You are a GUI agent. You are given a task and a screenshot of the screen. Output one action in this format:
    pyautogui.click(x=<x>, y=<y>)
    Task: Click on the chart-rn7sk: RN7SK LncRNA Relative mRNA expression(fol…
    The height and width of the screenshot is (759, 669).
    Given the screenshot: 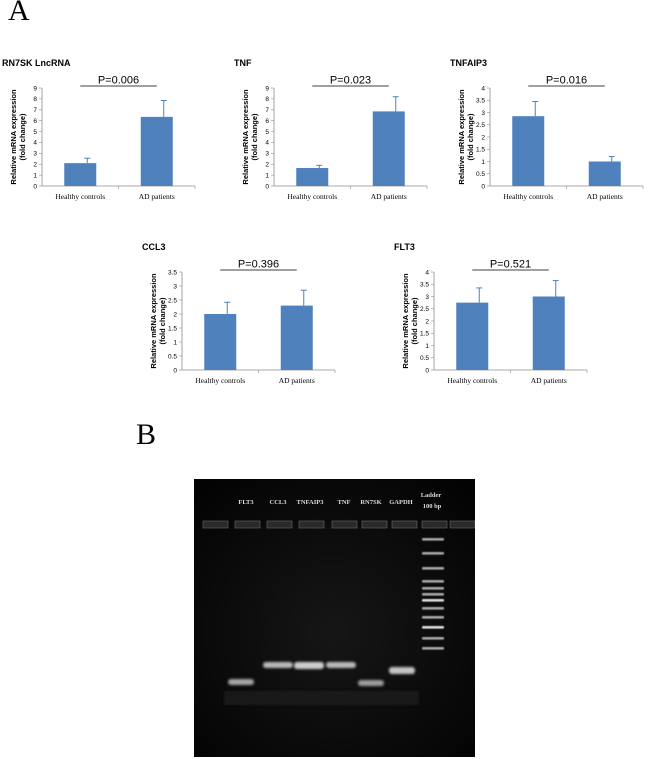 What is the action you would take?
    pyautogui.click(x=107, y=132)
    